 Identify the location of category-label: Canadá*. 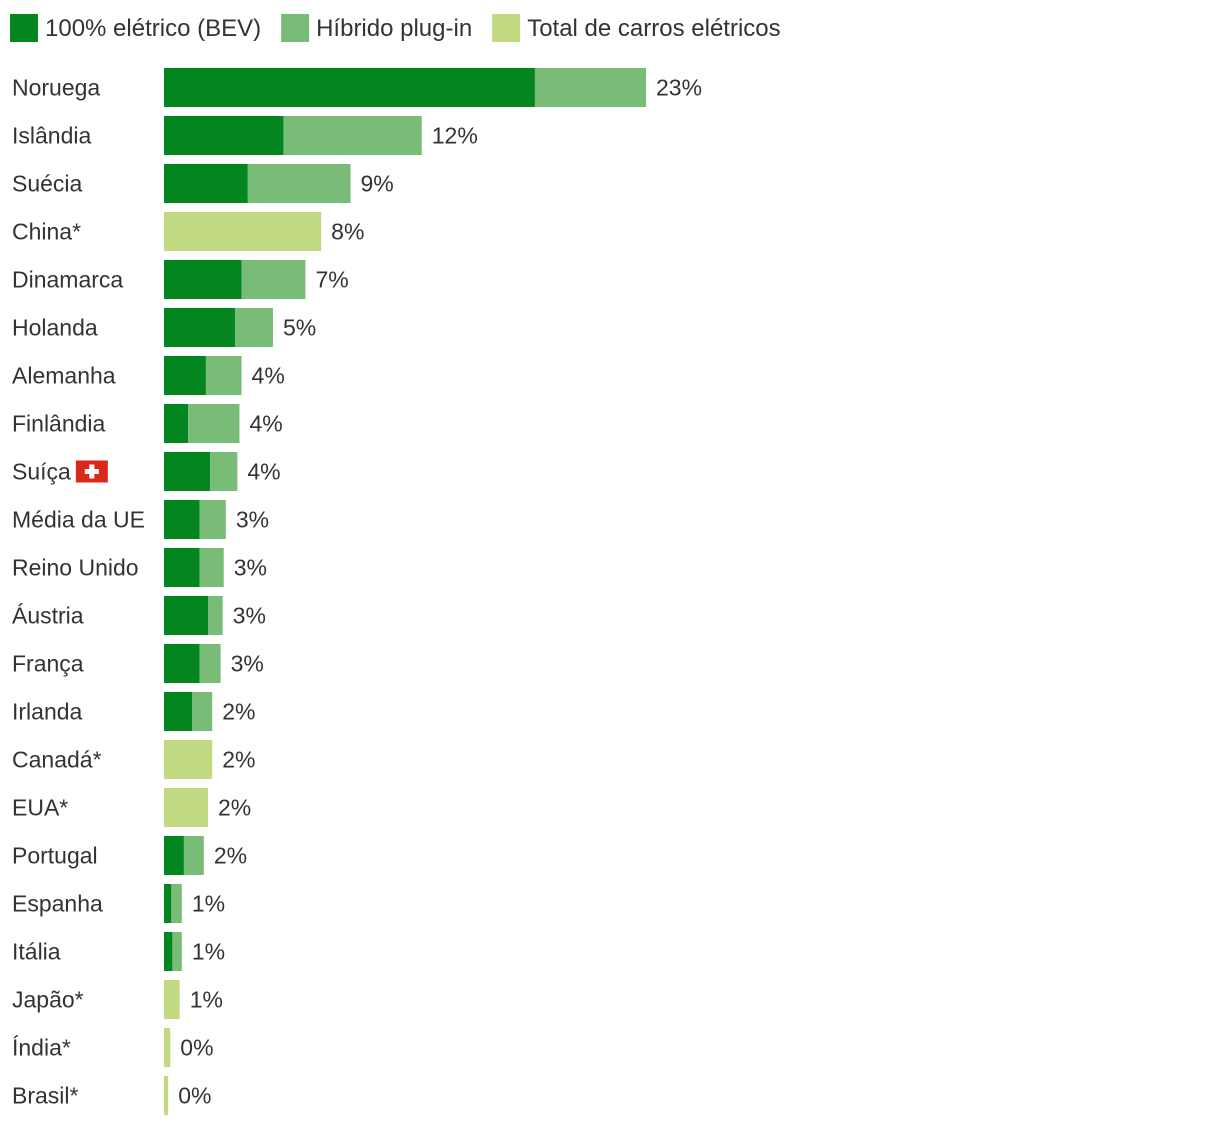
(57, 760).